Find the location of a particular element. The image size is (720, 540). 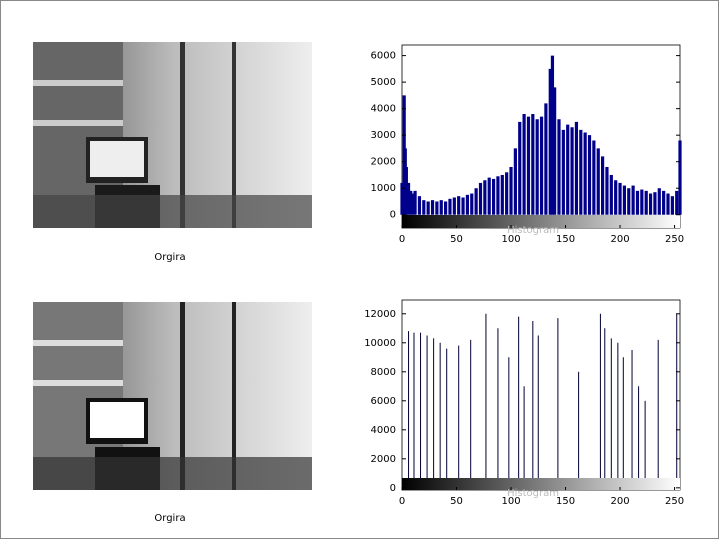

y-tick-label: 3000 is located at coordinates (383, 135).